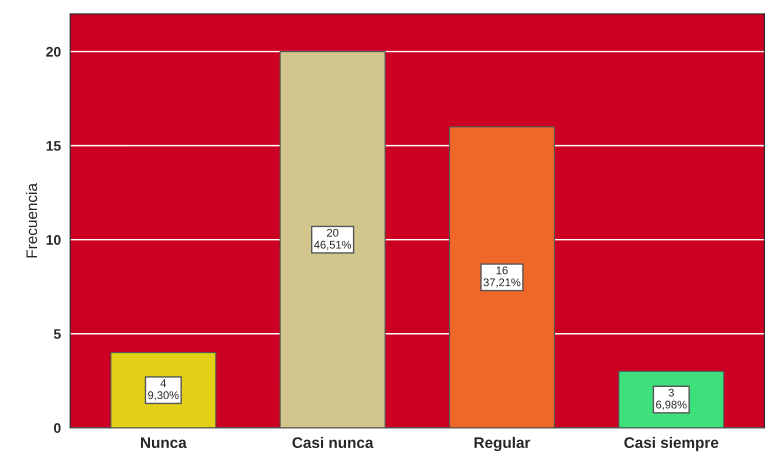  I want to click on x-tick-label: Casi nunca, so click(333, 442).